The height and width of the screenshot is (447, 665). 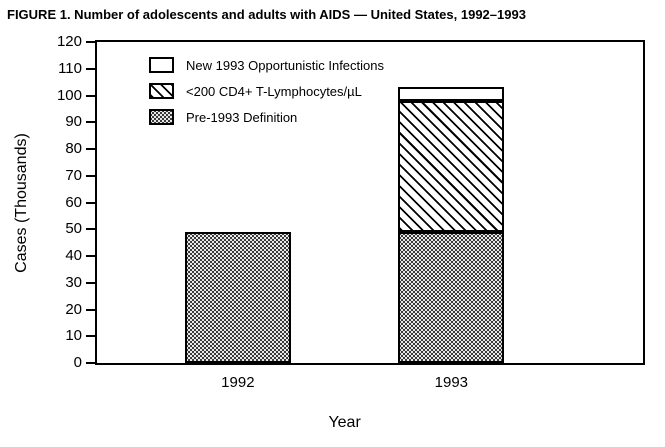 What do you see at coordinates (73, 309) in the screenshot?
I see `y-tick-label: 20` at bounding box center [73, 309].